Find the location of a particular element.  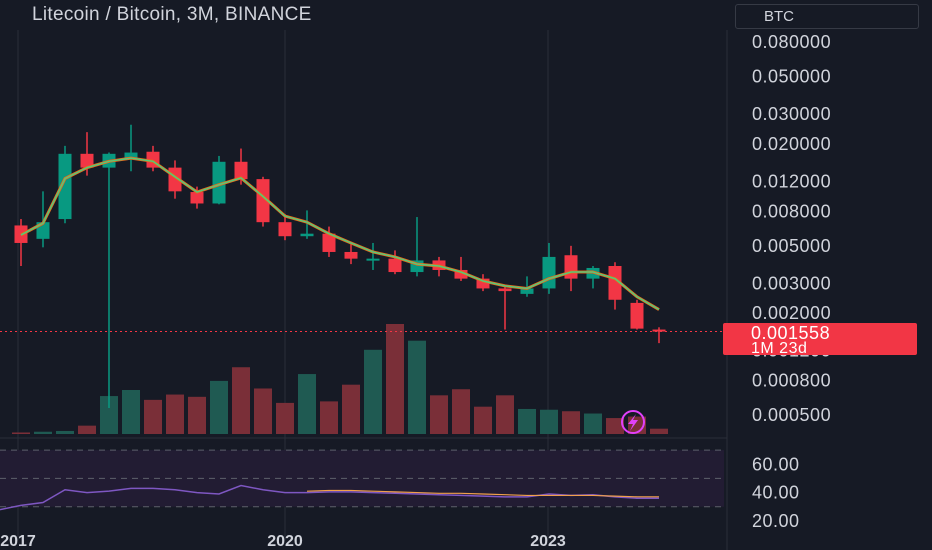

current-price-label: 0.001558 is located at coordinates (791, 333).